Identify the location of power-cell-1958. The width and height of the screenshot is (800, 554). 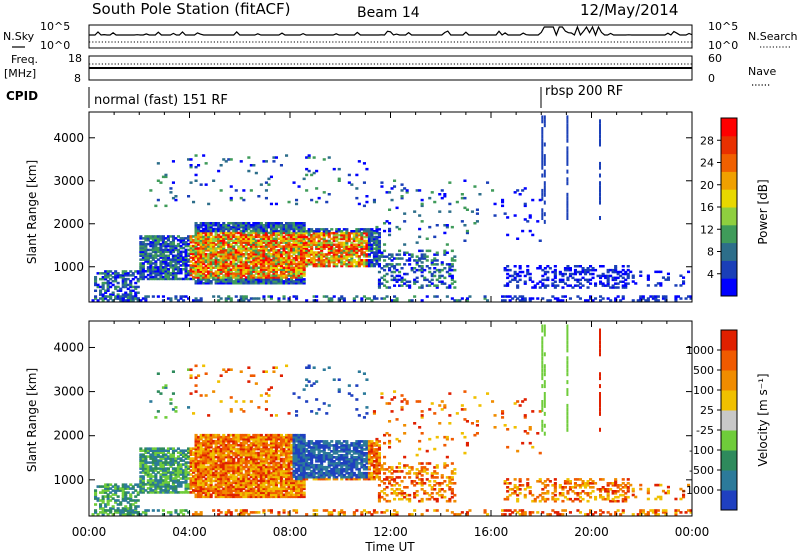
(322, 244).